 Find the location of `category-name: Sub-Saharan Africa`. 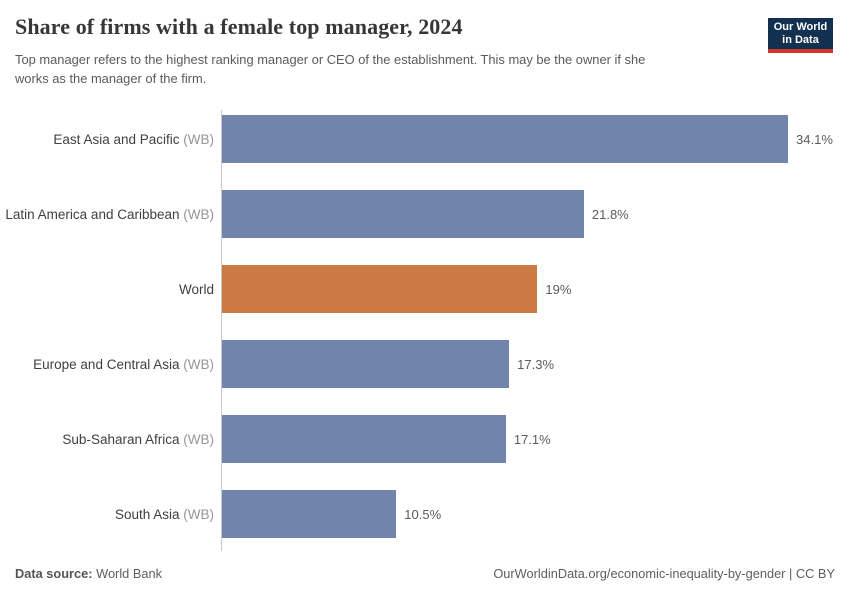

category-name: Sub-Saharan Africa is located at coordinates (121, 439).